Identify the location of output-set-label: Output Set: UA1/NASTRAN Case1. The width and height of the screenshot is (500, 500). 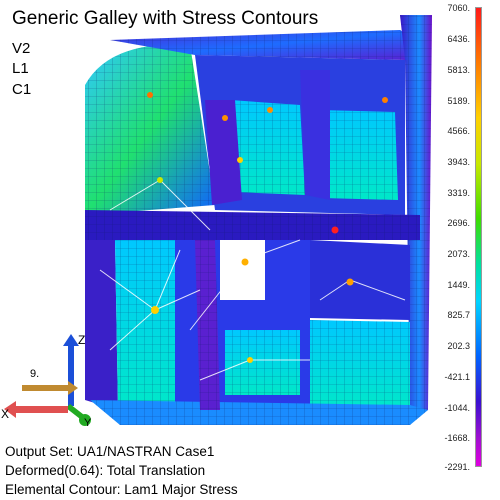
(110, 451).